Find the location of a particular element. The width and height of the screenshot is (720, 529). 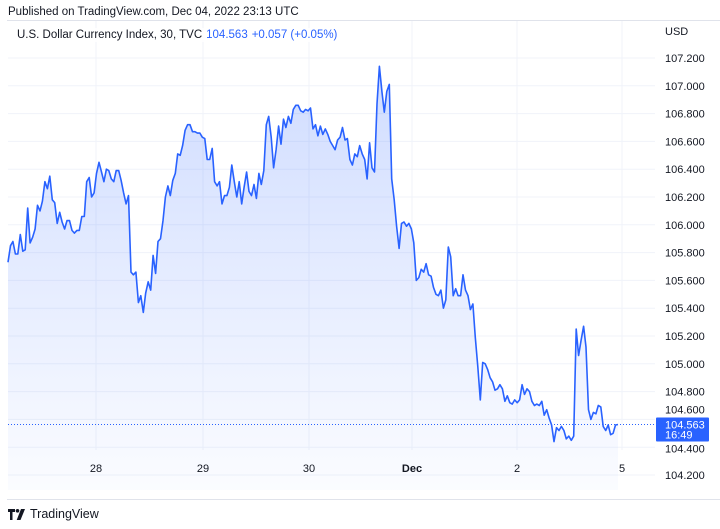

x-axis: 28 29 30 Dec 2 5 is located at coordinates (357, 469).